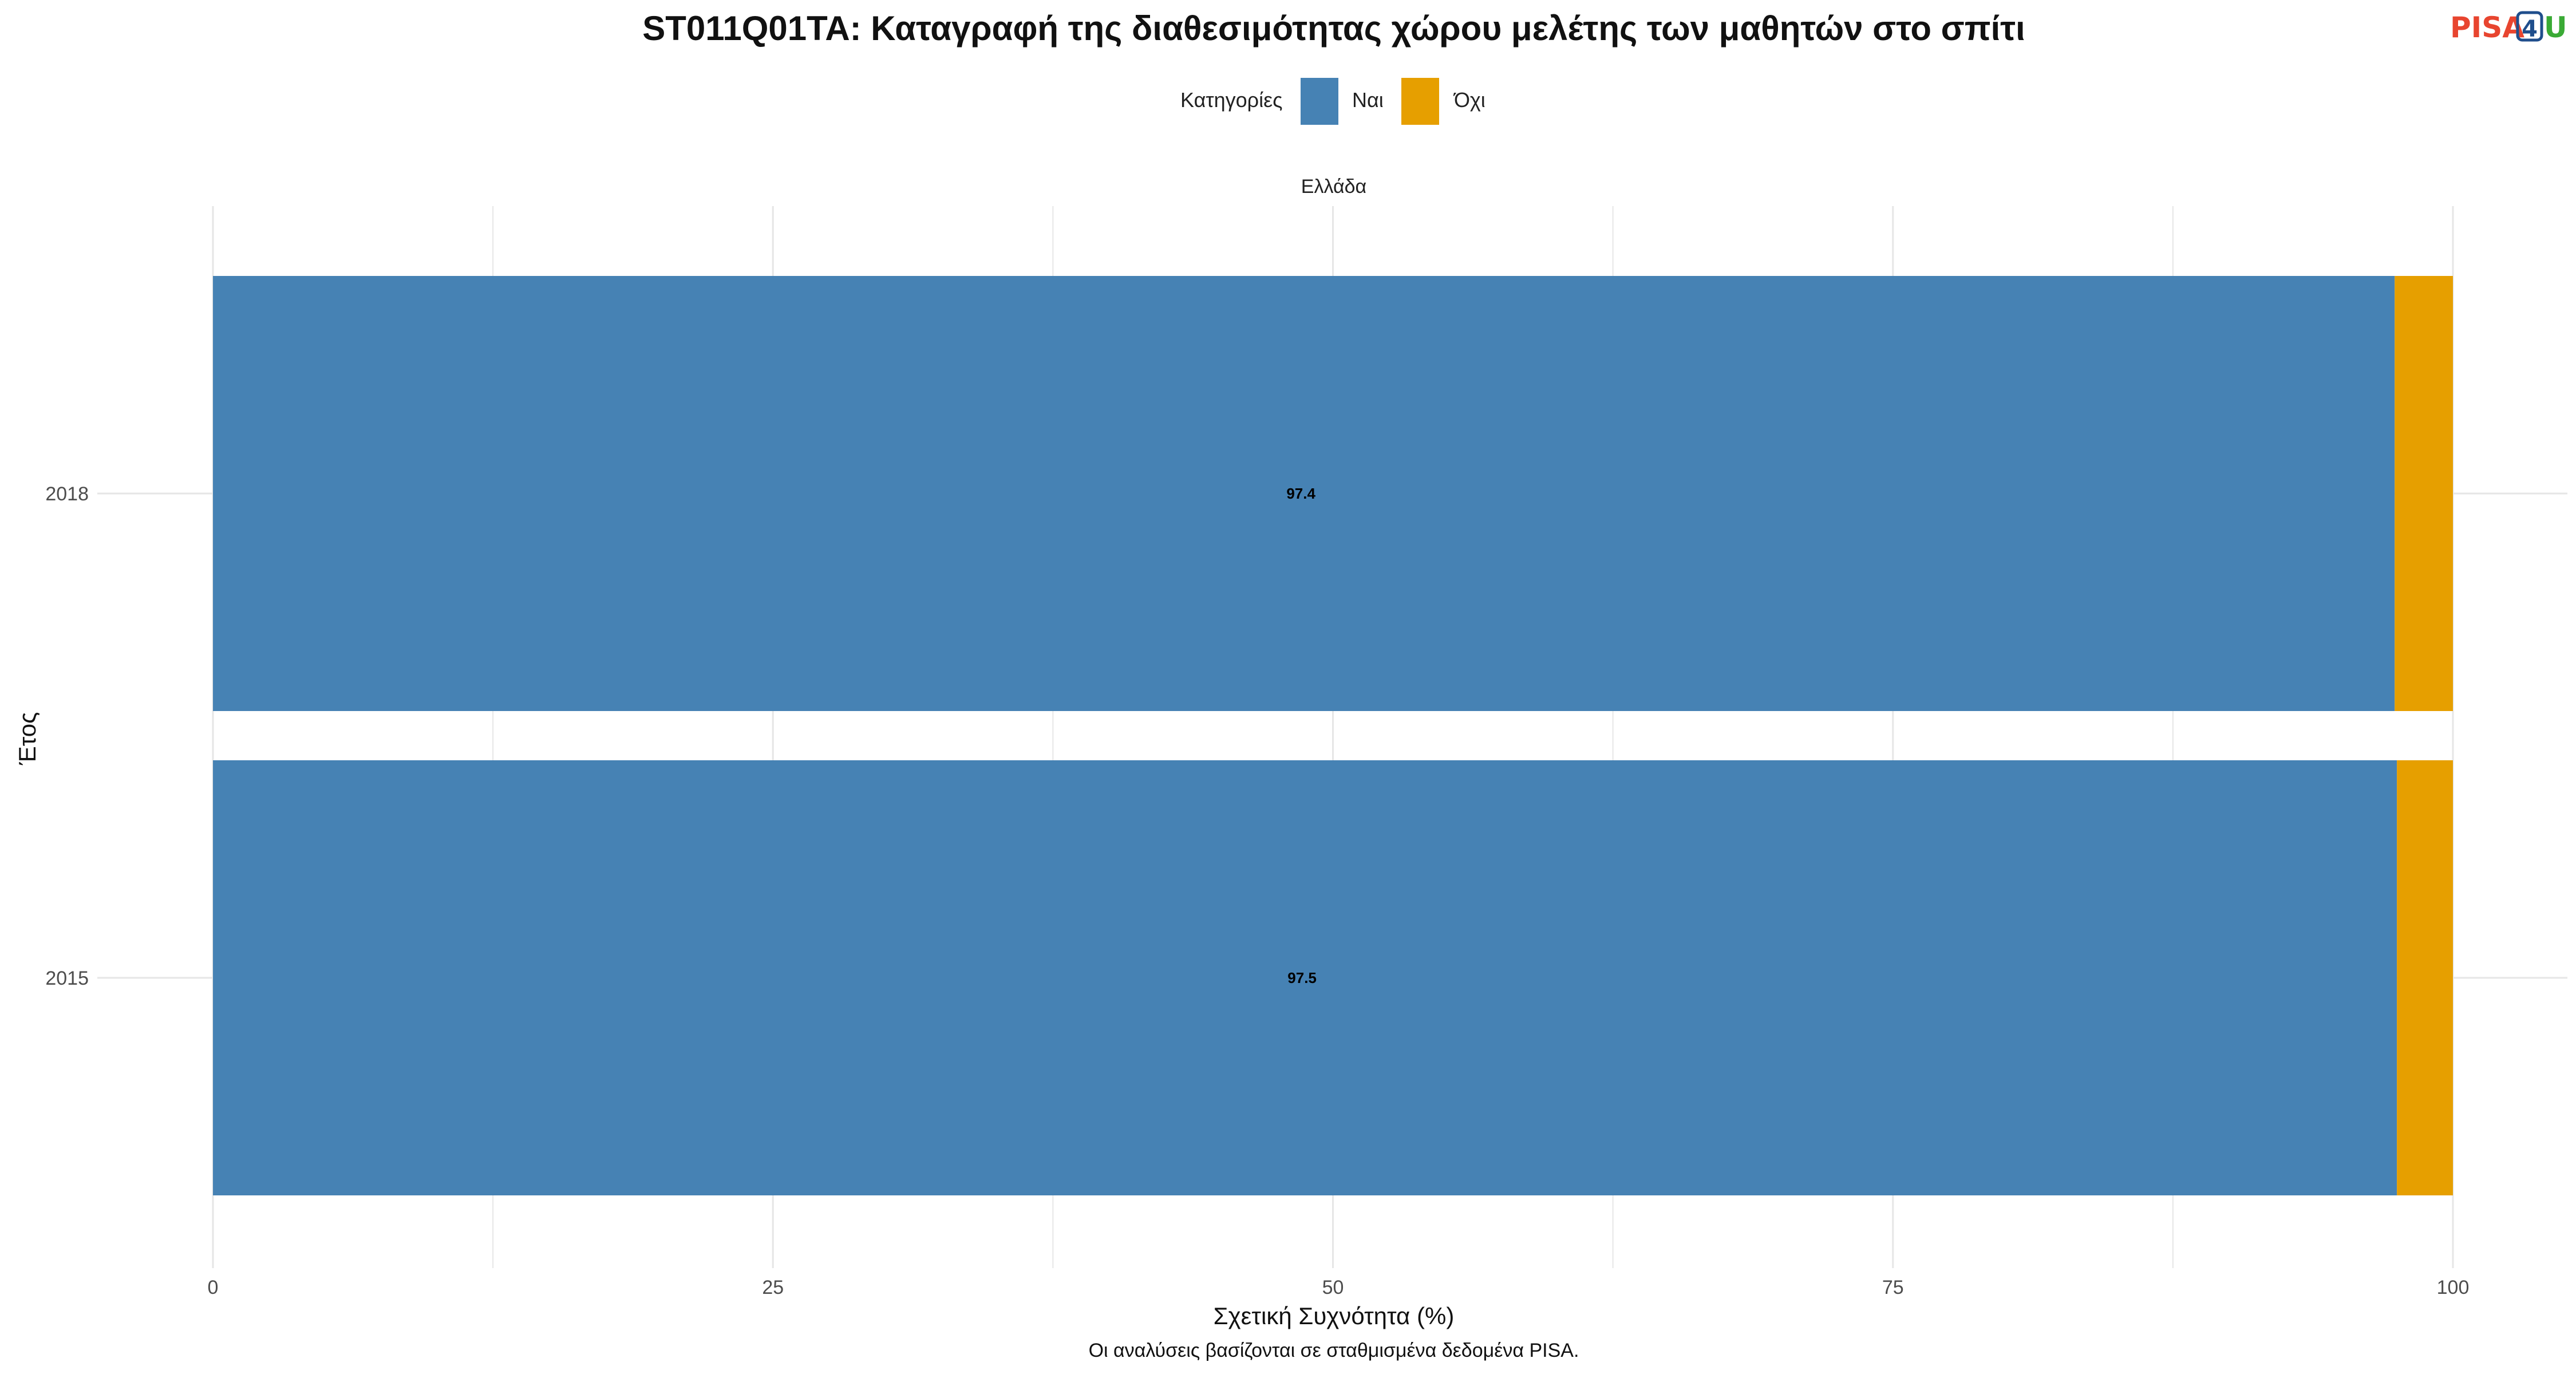  I want to click on logo-u-text: U, so click(2555, 27).